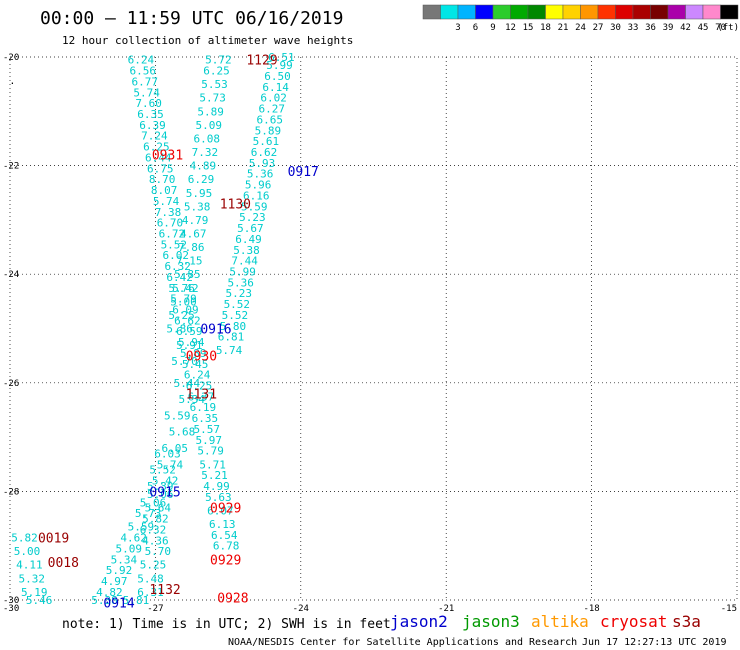 Image resolution: width=740 pixels, height=650 pixels. Describe the element at coordinates (279, 65) in the screenshot. I see `swh-point-67: 5.99` at that location.